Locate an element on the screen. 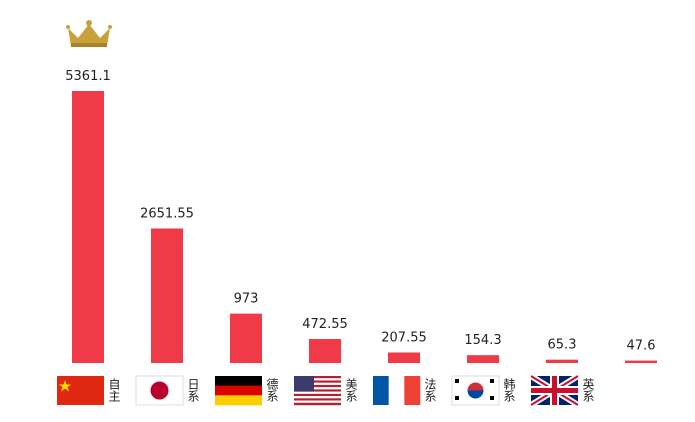 The image size is (695, 422). crown is located at coordinates (89, 33).